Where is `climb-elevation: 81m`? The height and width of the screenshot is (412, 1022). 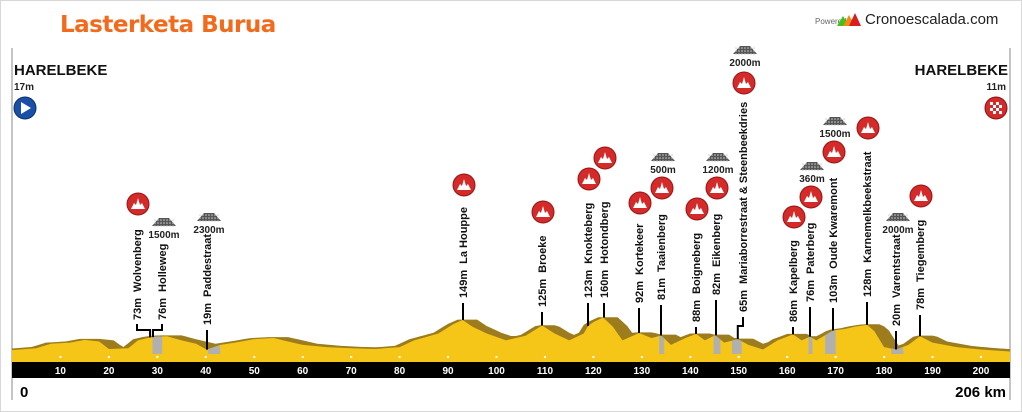
climb-elevation: 81m is located at coordinates (662, 289).